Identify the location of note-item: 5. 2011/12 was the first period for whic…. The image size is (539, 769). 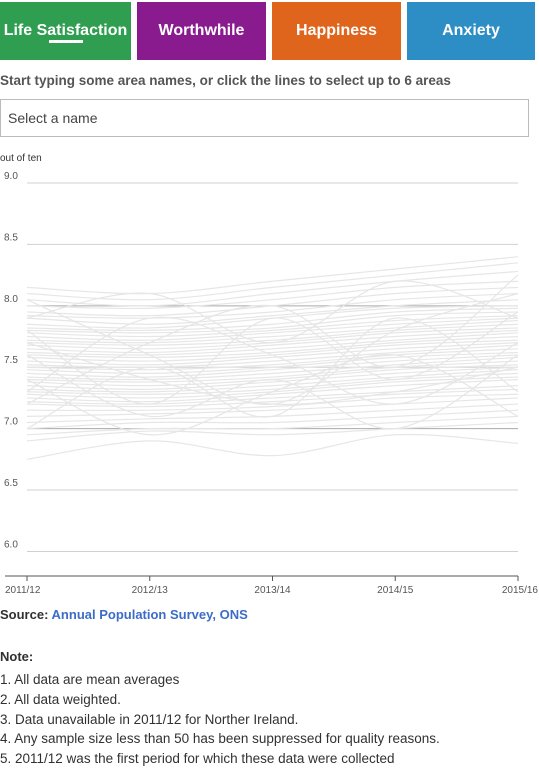
(197, 759).